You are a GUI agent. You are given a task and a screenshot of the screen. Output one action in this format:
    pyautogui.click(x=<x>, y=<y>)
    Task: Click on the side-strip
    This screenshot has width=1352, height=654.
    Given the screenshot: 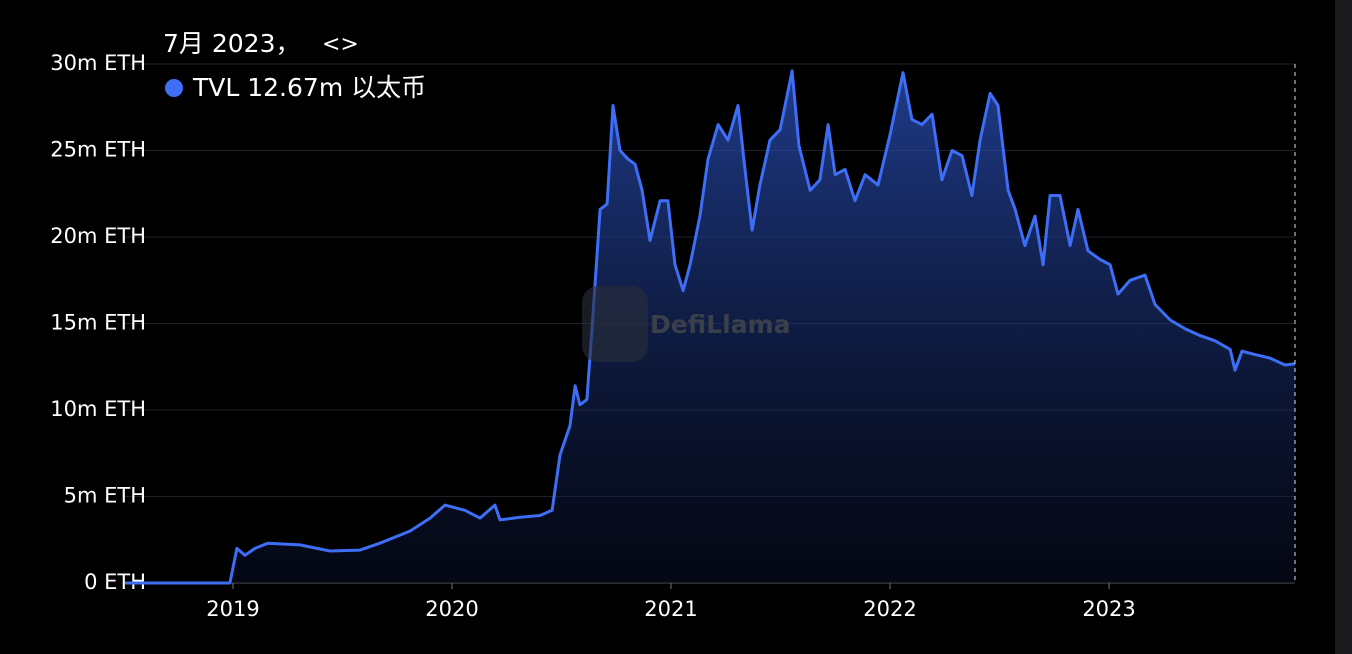 What is the action you would take?
    pyautogui.click(x=1343, y=327)
    